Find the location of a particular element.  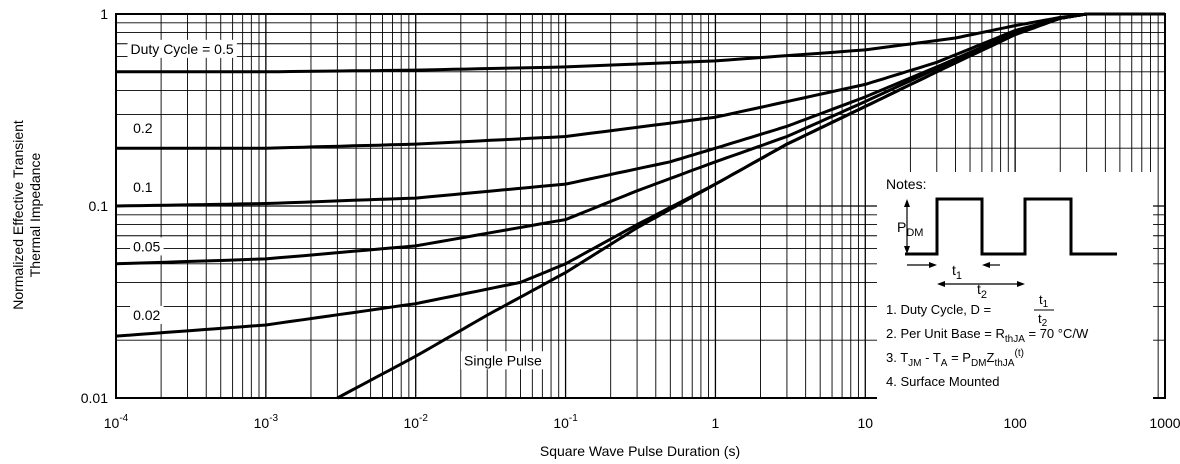

notes-title: Notes: is located at coordinates (906, 184).